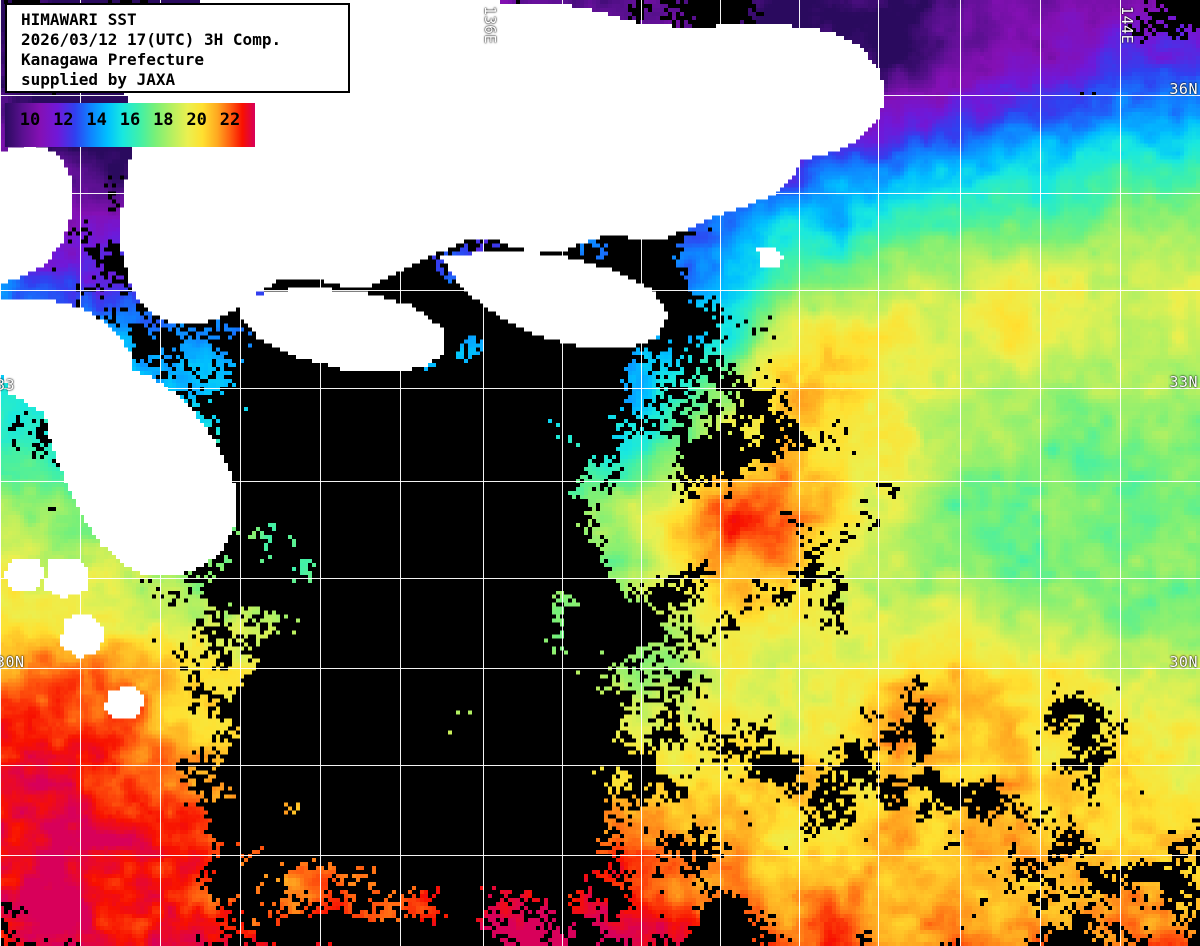  Describe the element at coordinates (79, 19) in the screenshot. I see `info-line-title: HIMAWARI SST` at that location.